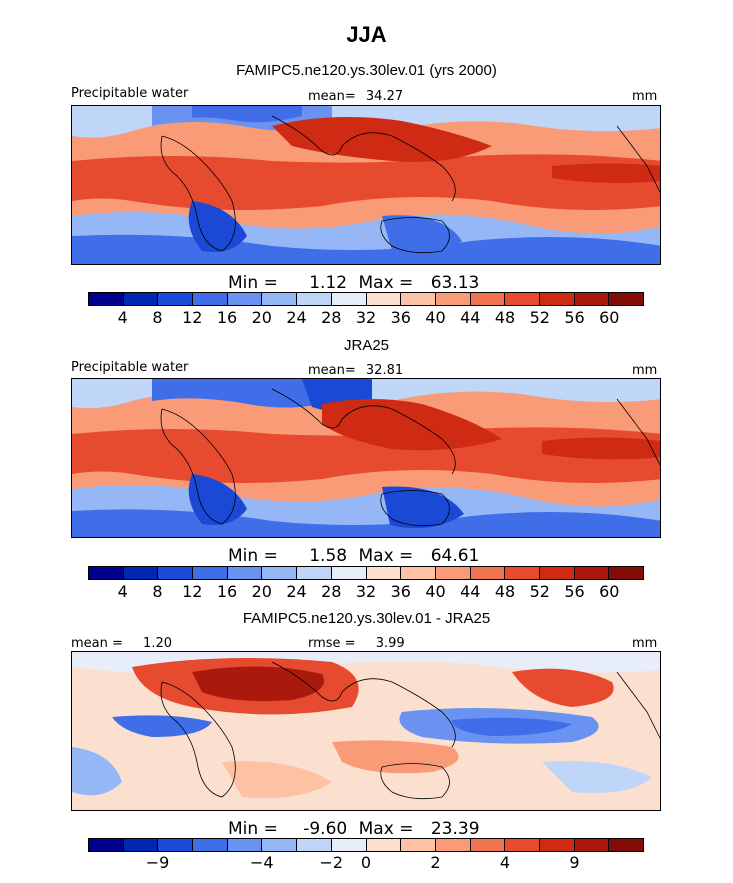 This screenshot has width=733, height=883. Describe the element at coordinates (227, 591) in the screenshot. I see `colorbar-tick-label: 16` at that location.